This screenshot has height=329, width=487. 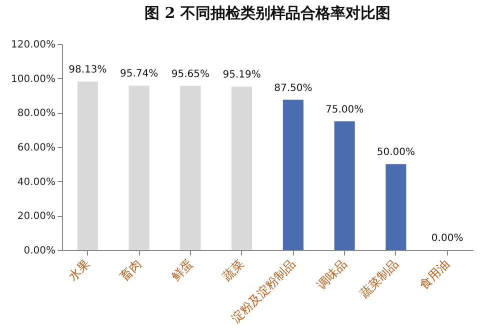 What do you see at coordinates (233, 270) in the screenshot?
I see `x-tick-label: 蔬菜` at bounding box center [233, 270].